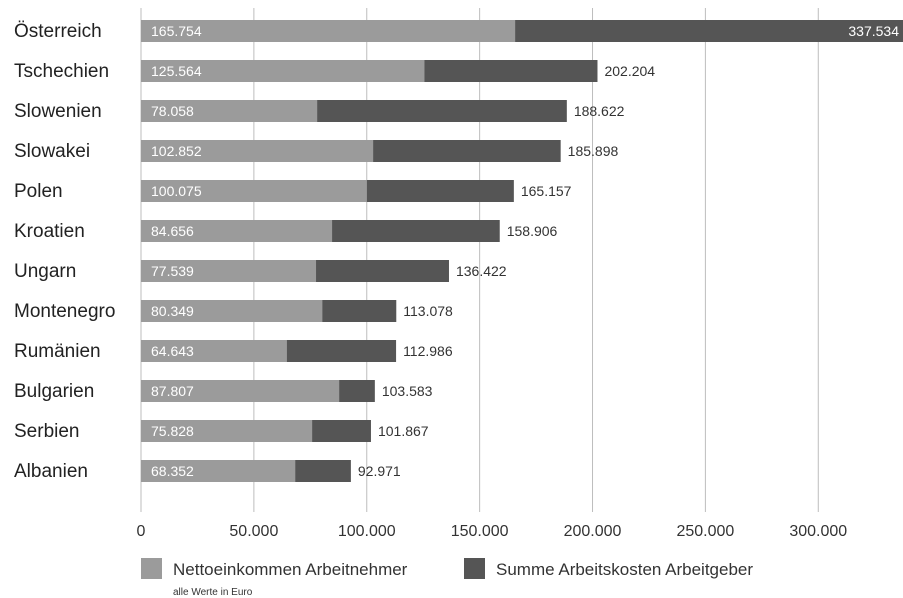  Describe the element at coordinates (629, 71) in the screenshot. I see `value-label-arbeitskosten: 202.204` at that location.